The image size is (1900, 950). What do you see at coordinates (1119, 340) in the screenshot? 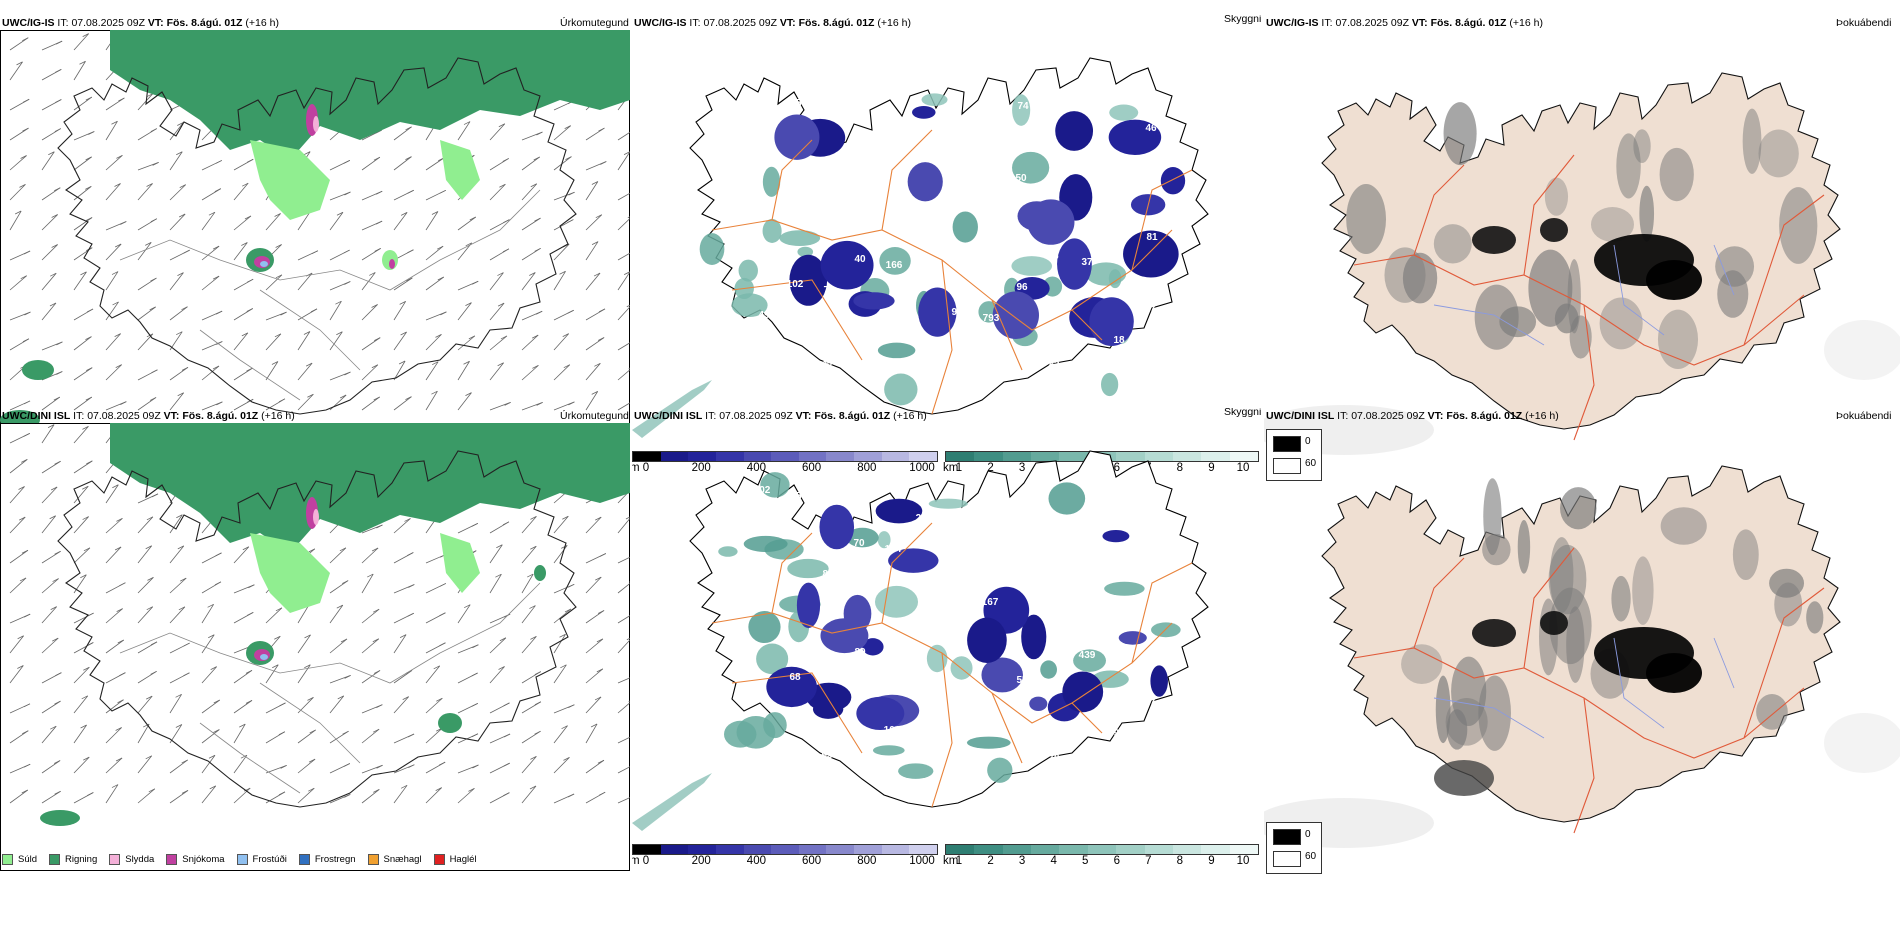
I see `ceiling-value-label: 18` at bounding box center [1119, 340].